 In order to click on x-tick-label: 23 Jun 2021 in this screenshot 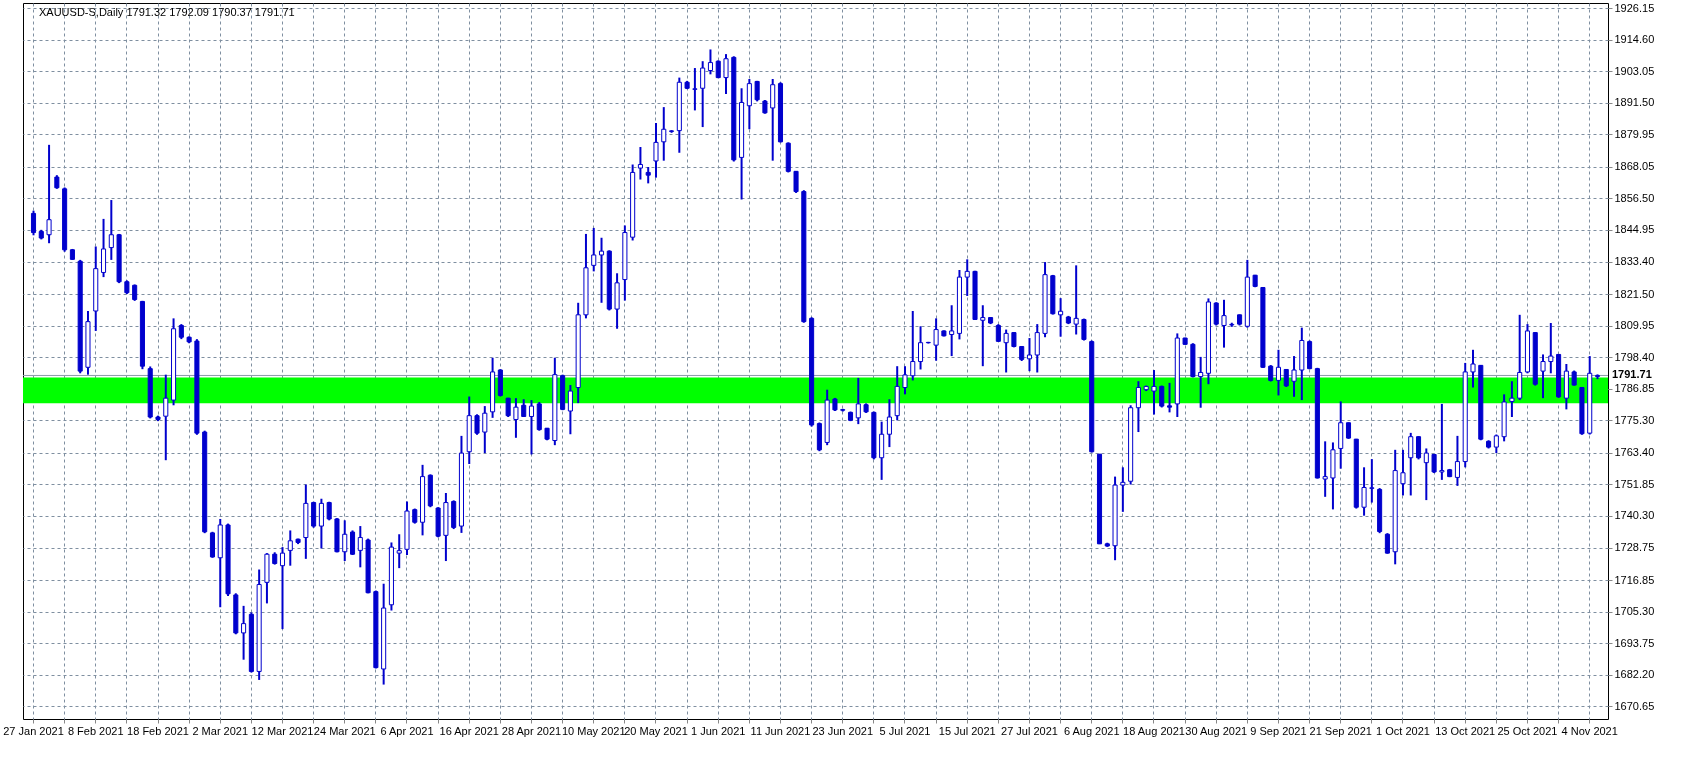, I will do `click(843, 730)`.